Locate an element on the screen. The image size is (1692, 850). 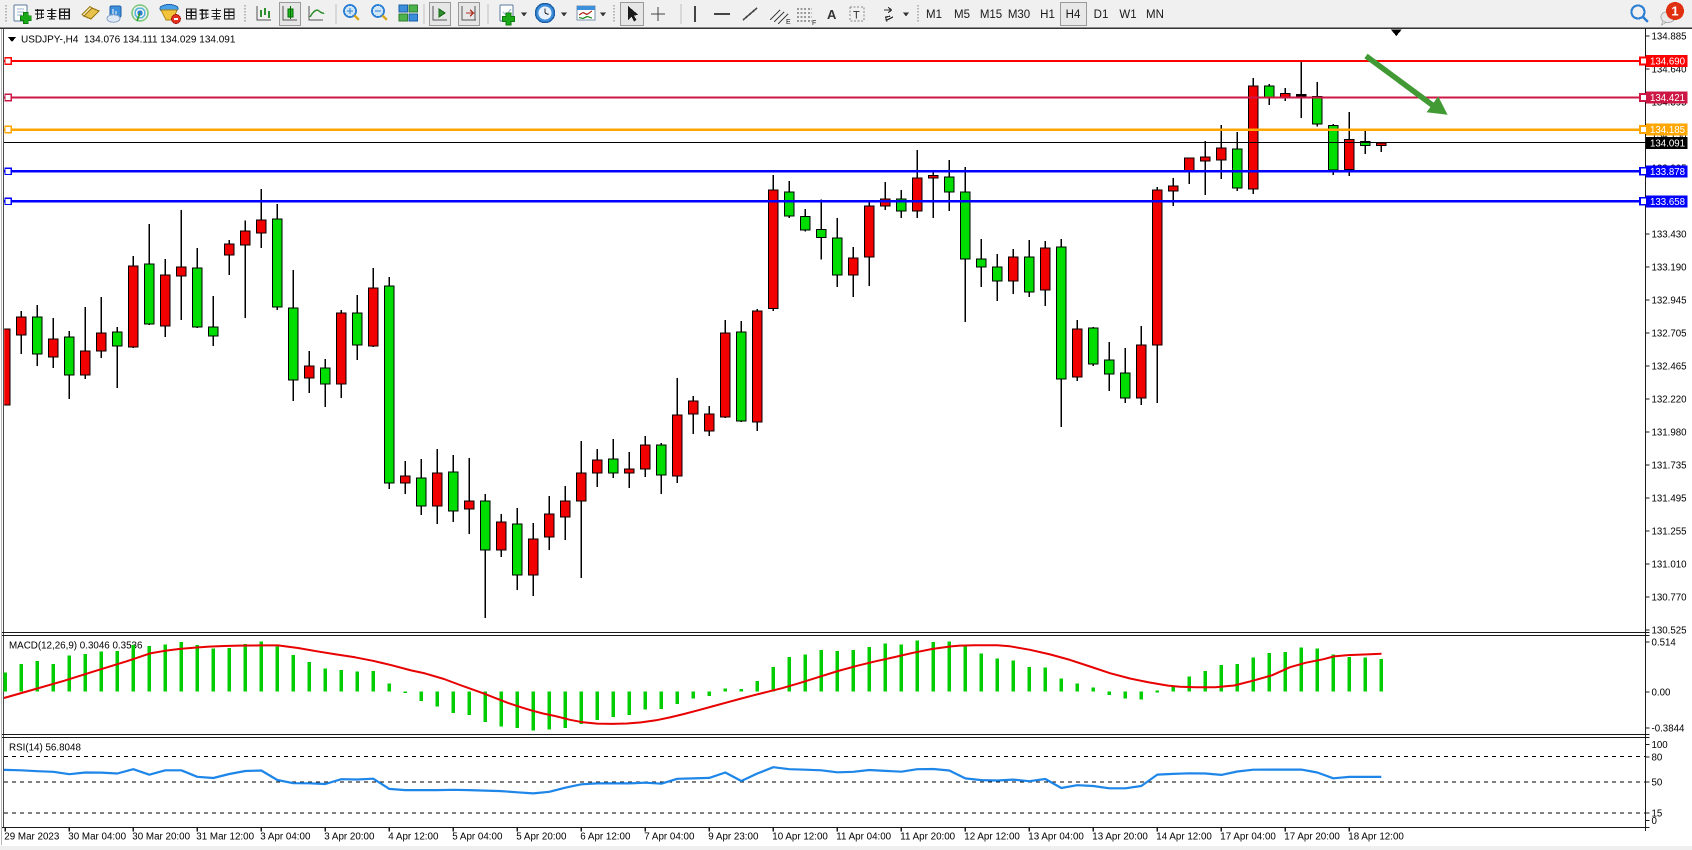
svg-text: 132.705 is located at coordinates (1669, 334).